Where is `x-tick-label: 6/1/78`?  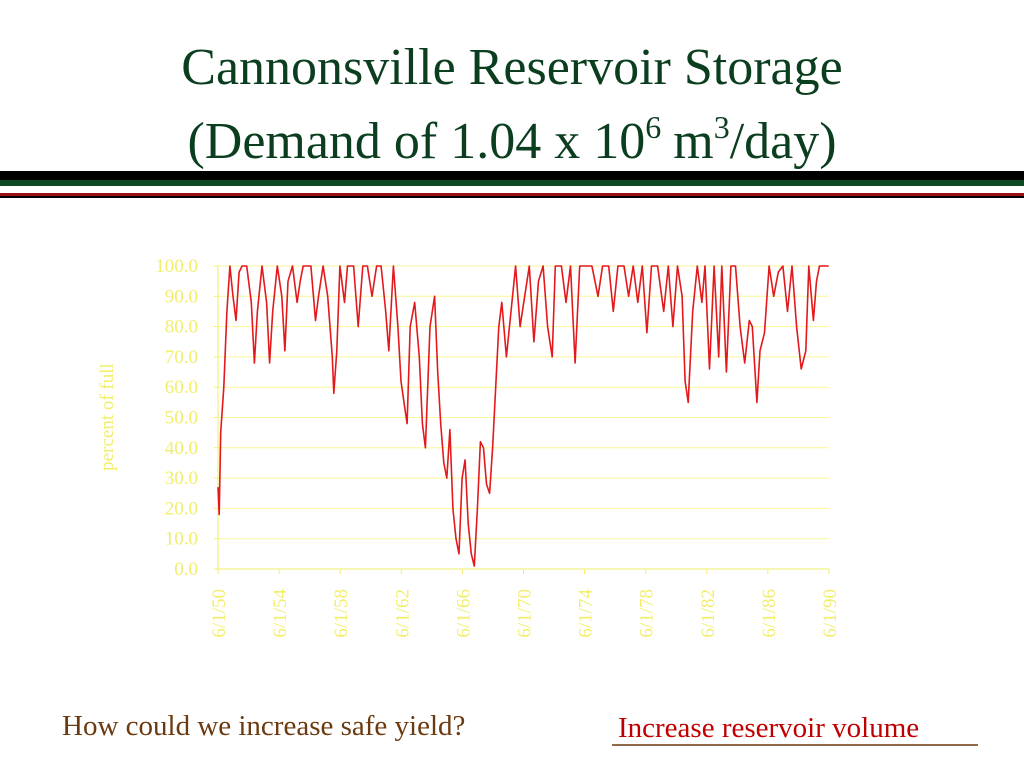
x-tick-label: 6/1/78 is located at coordinates (647, 613).